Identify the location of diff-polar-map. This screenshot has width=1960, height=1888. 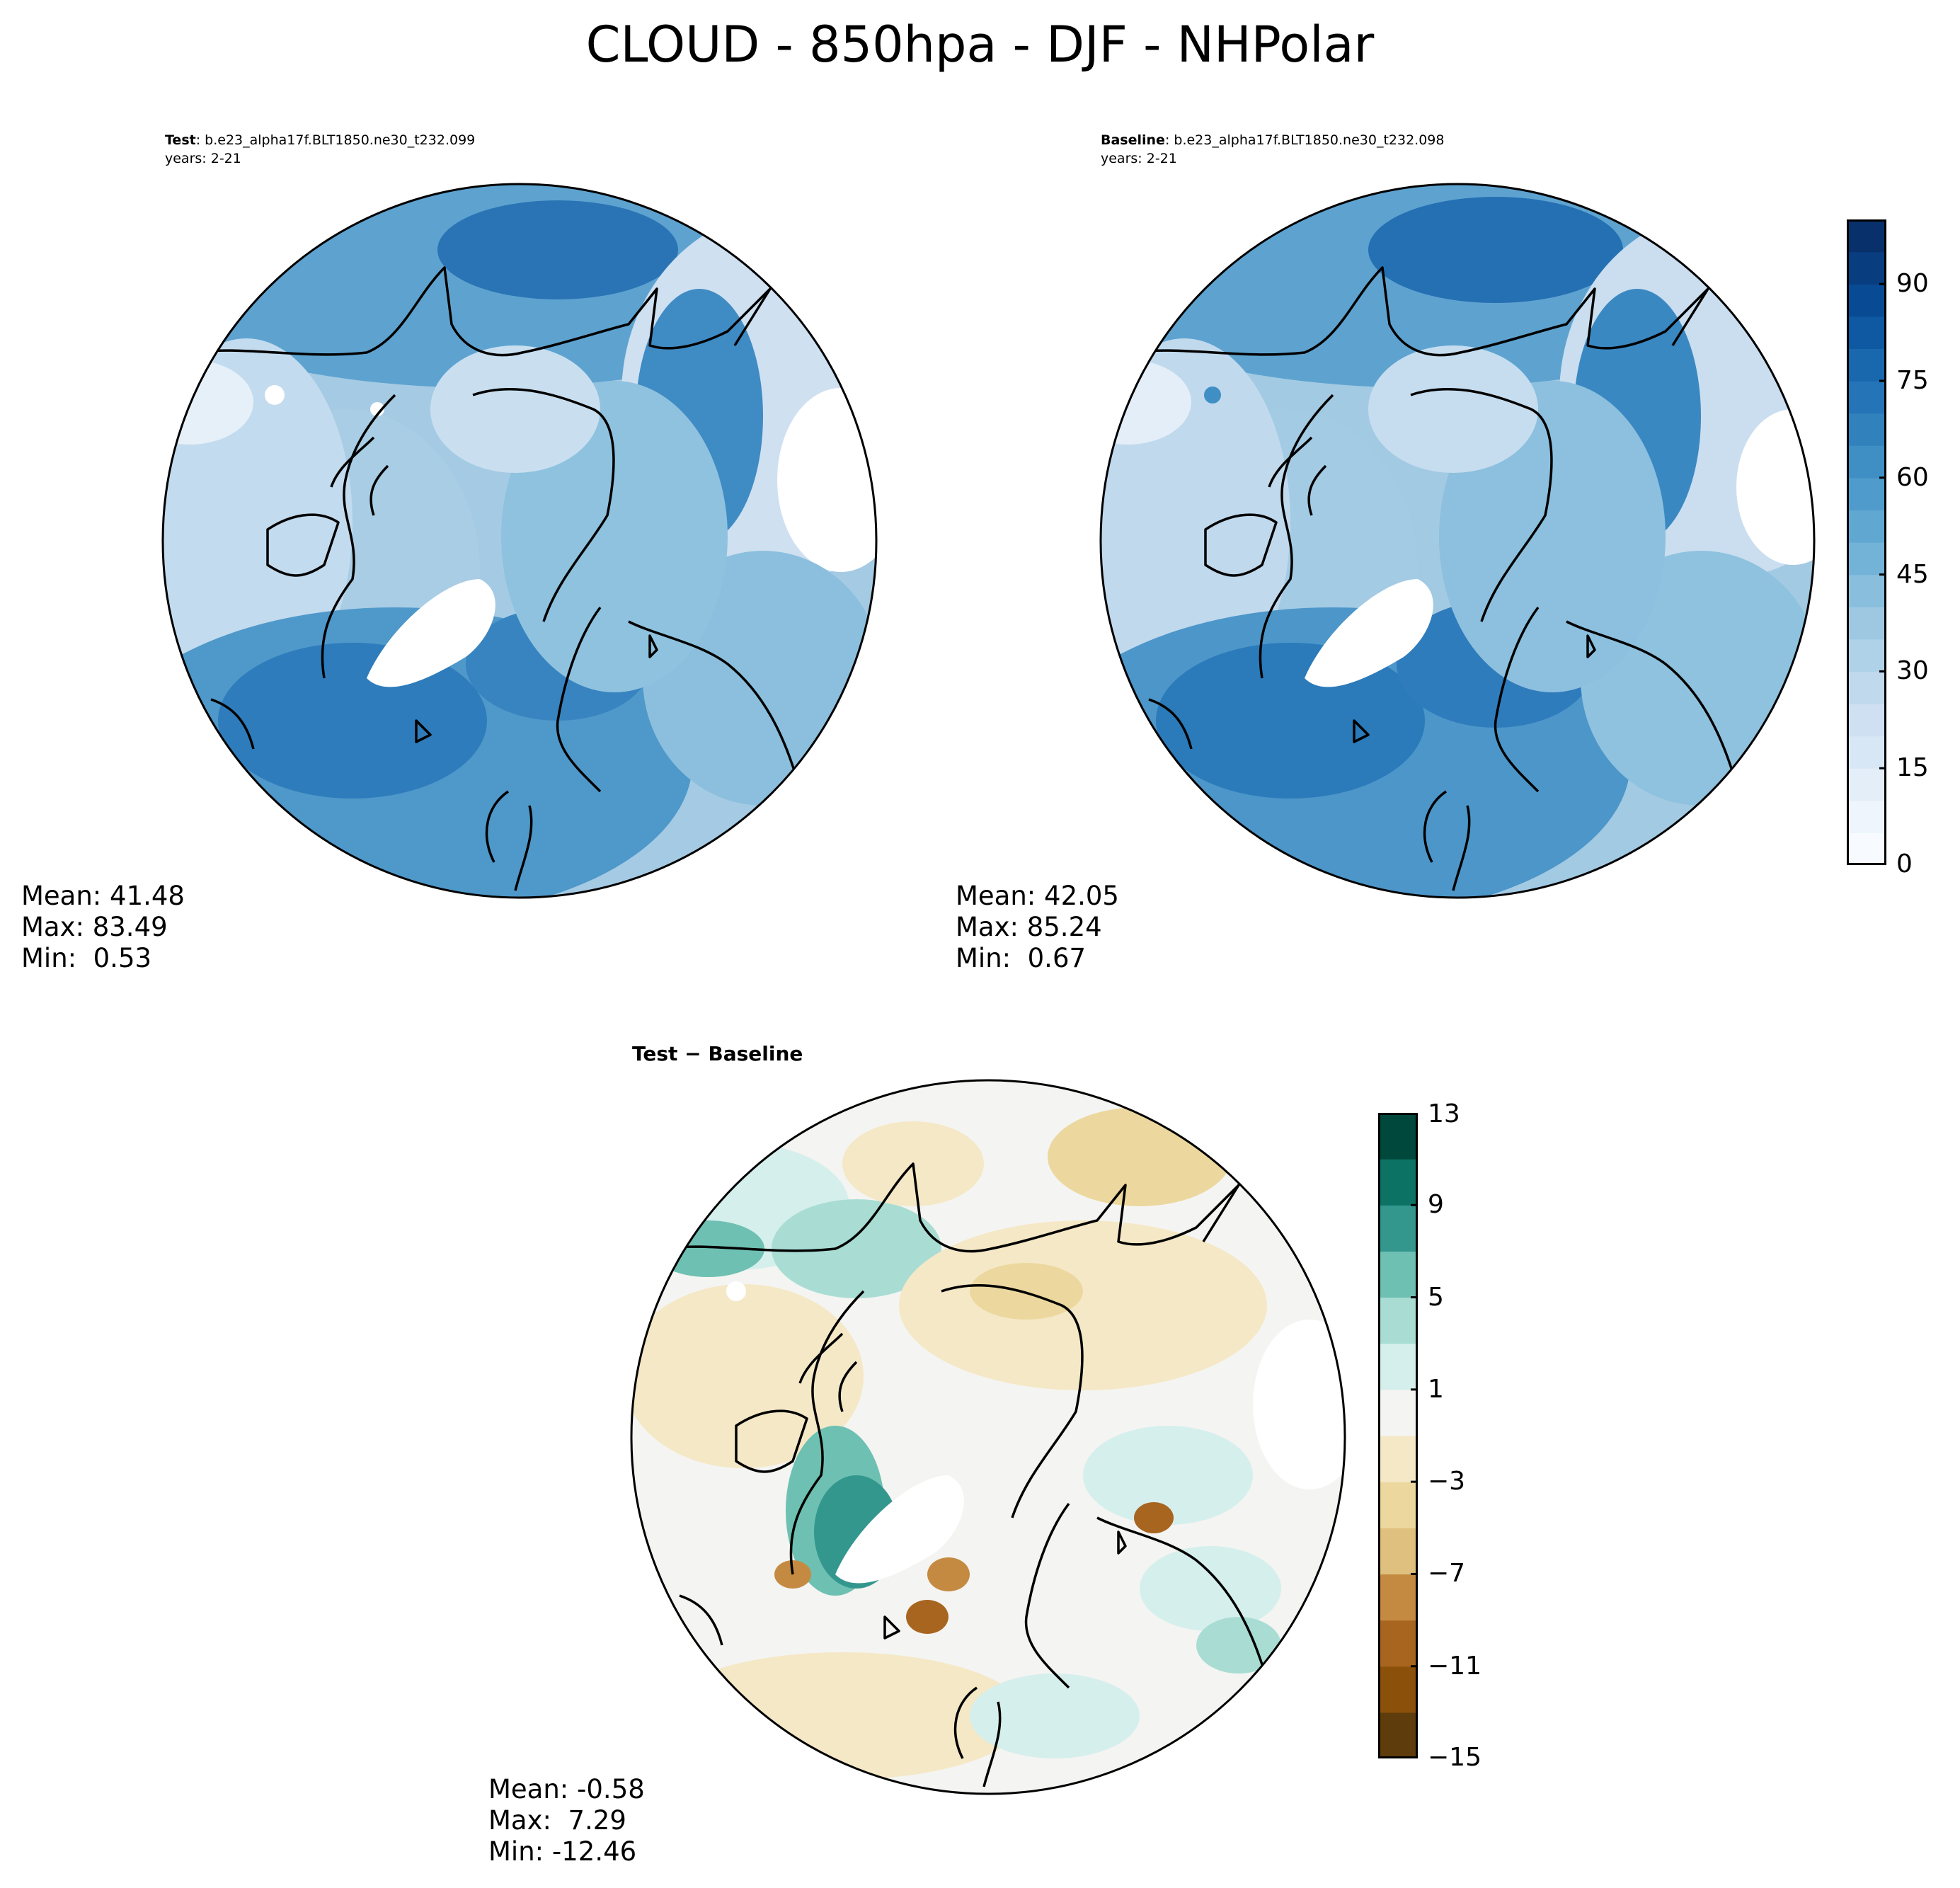
(988, 1437).